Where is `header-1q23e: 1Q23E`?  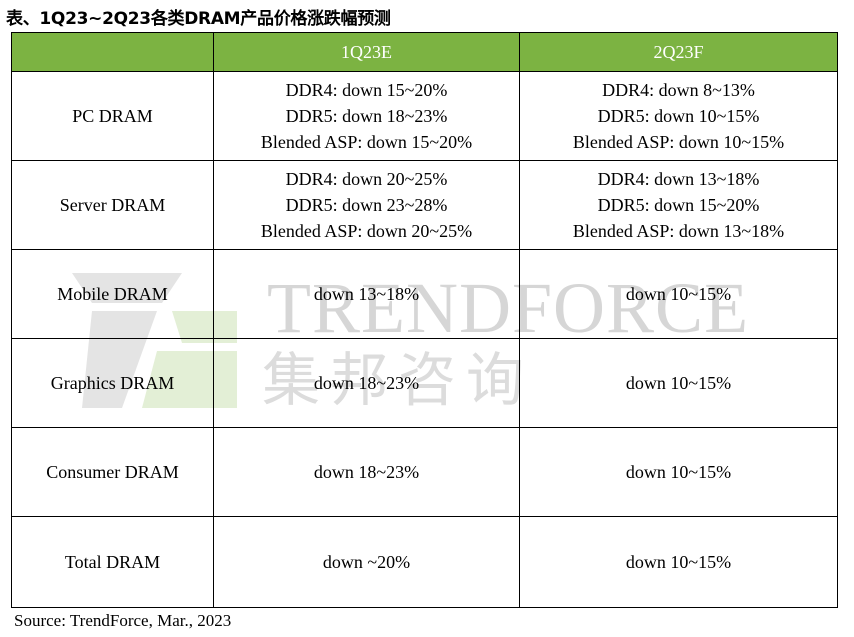
header-1q23e: 1Q23E is located at coordinates (366, 52).